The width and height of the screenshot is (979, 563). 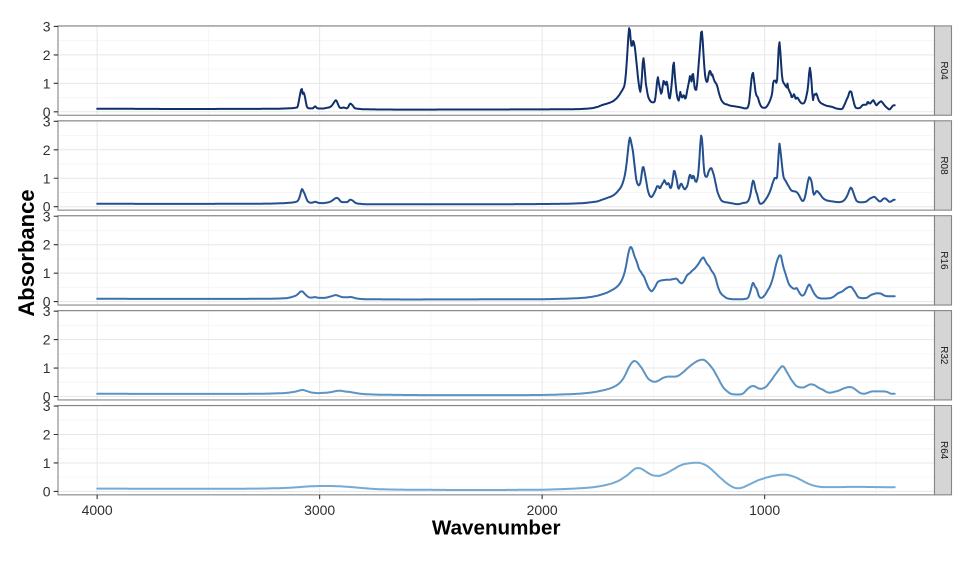 I want to click on svg-text: 1000, so click(x=764, y=510).